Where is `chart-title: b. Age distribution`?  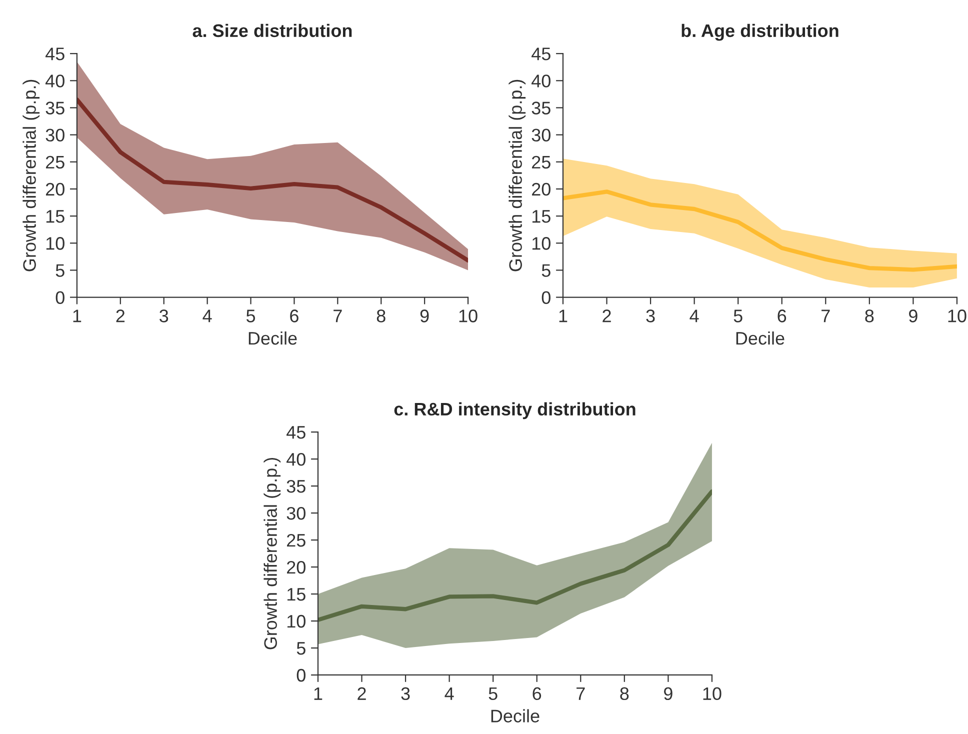 chart-title: b. Age distribution is located at coordinates (760, 32).